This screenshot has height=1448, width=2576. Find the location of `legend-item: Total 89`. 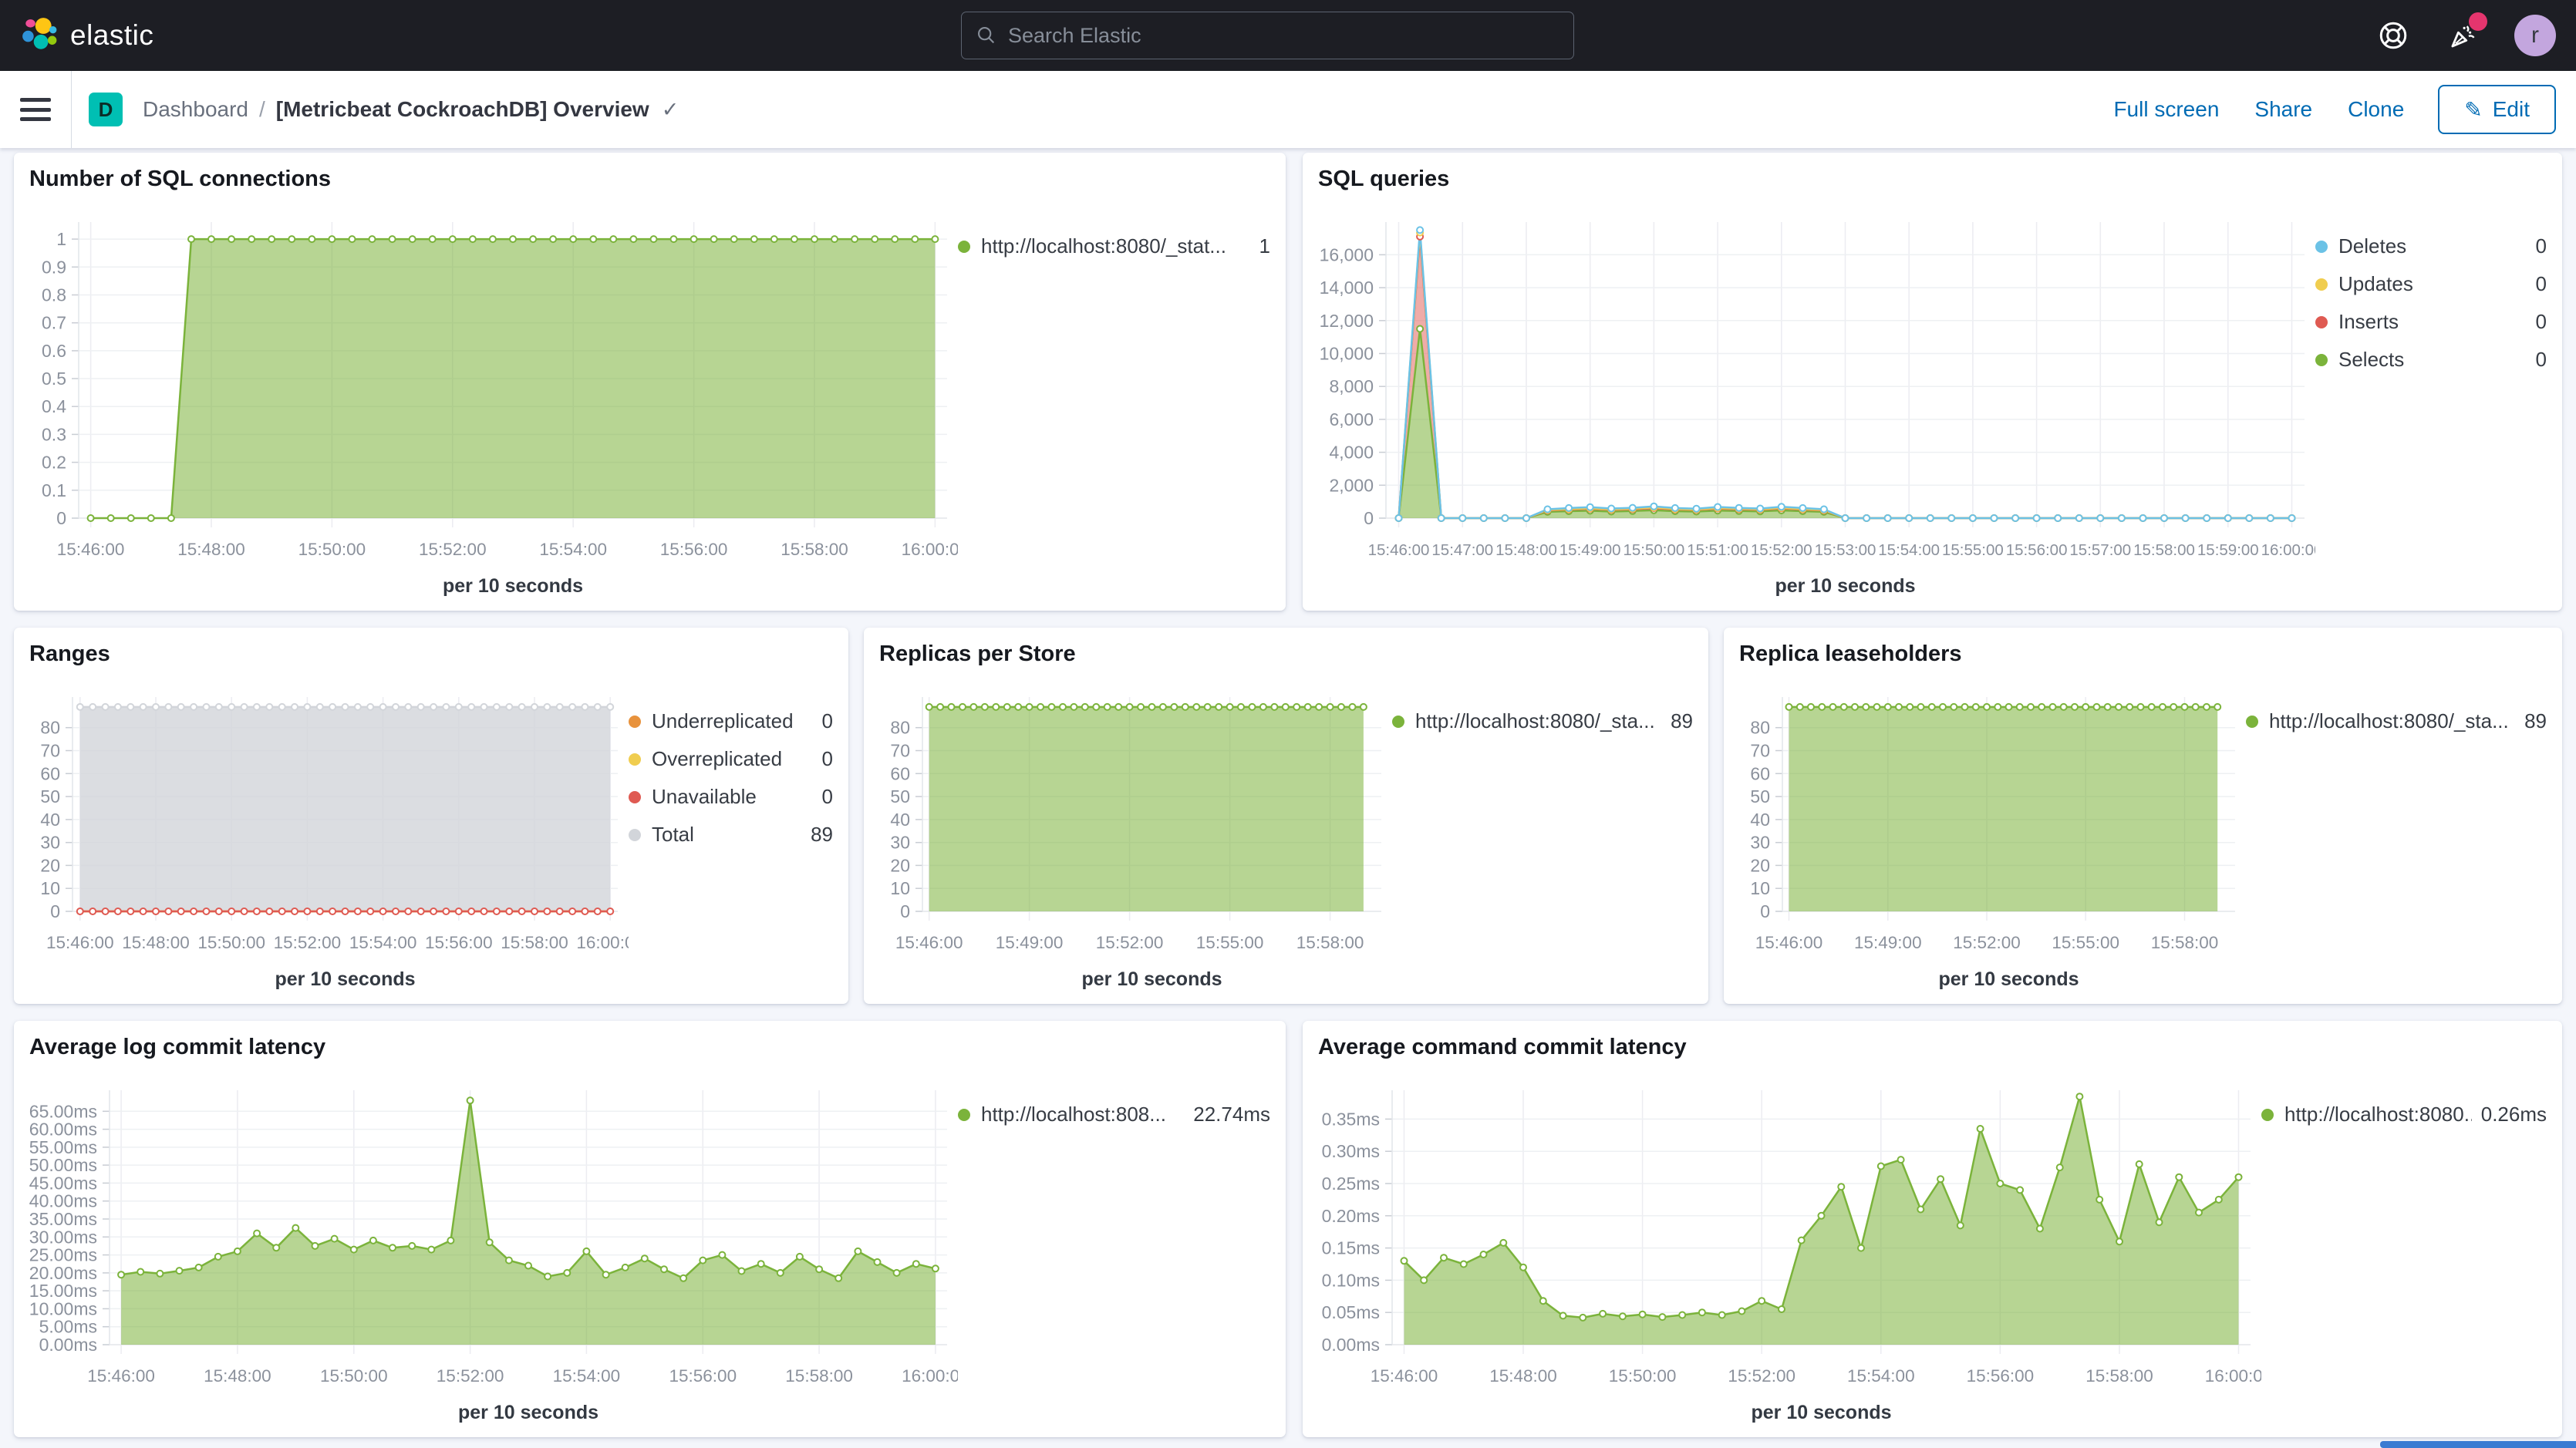

legend-item: Total 89 is located at coordinates (731, 835).